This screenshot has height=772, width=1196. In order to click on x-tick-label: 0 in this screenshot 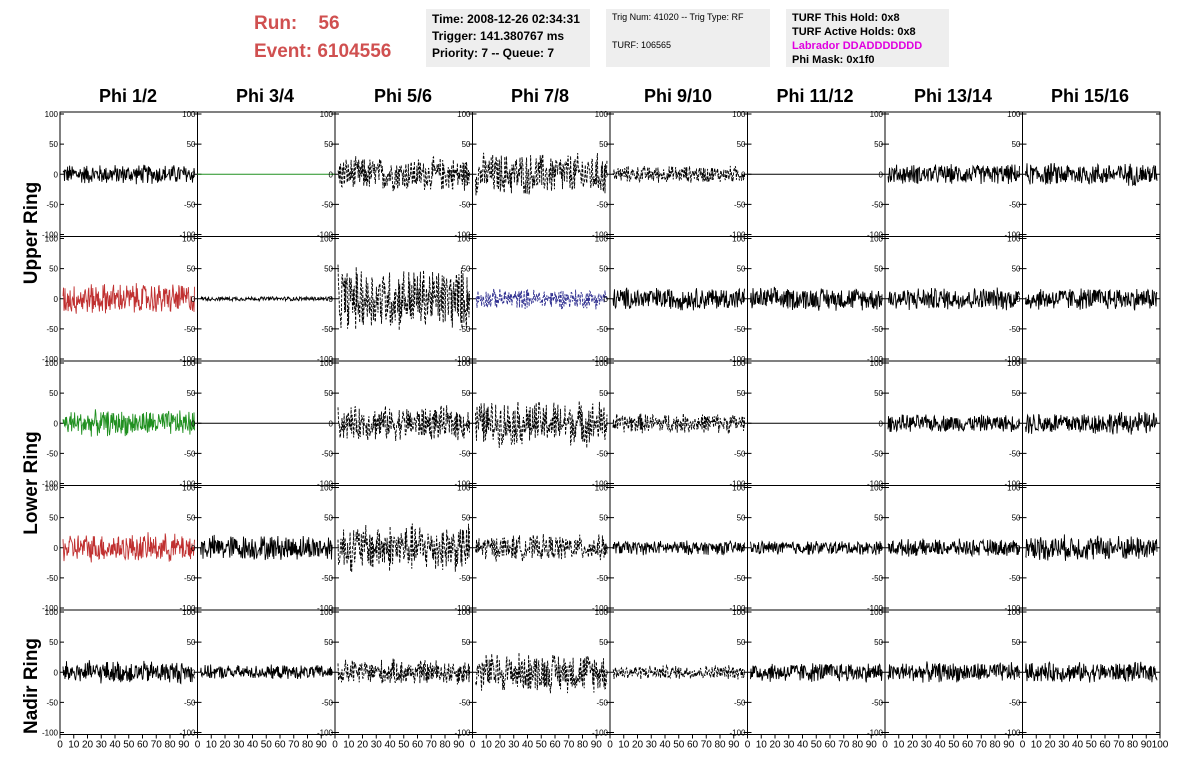, I will do `click(60, 745)`.